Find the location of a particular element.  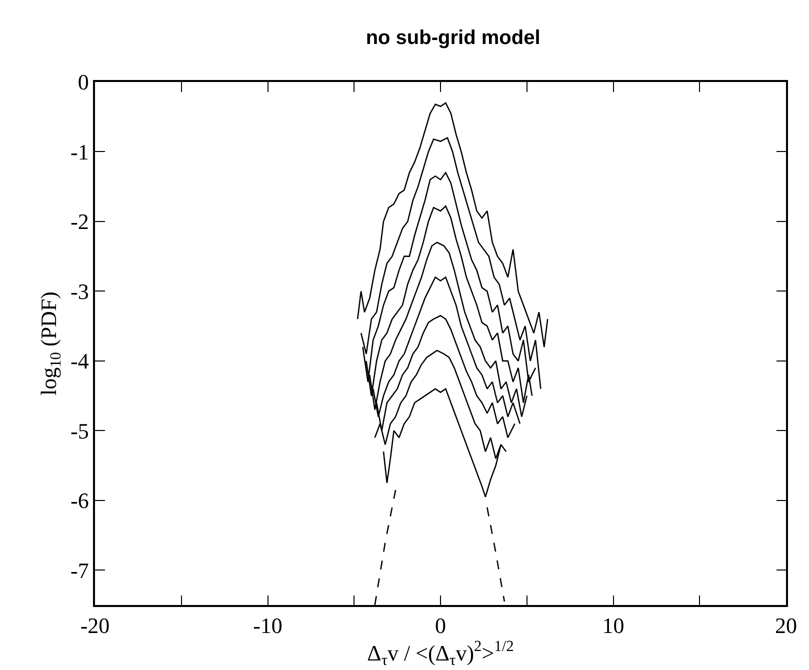

x-tick-label: -20 is located at coordinates (95, 625).